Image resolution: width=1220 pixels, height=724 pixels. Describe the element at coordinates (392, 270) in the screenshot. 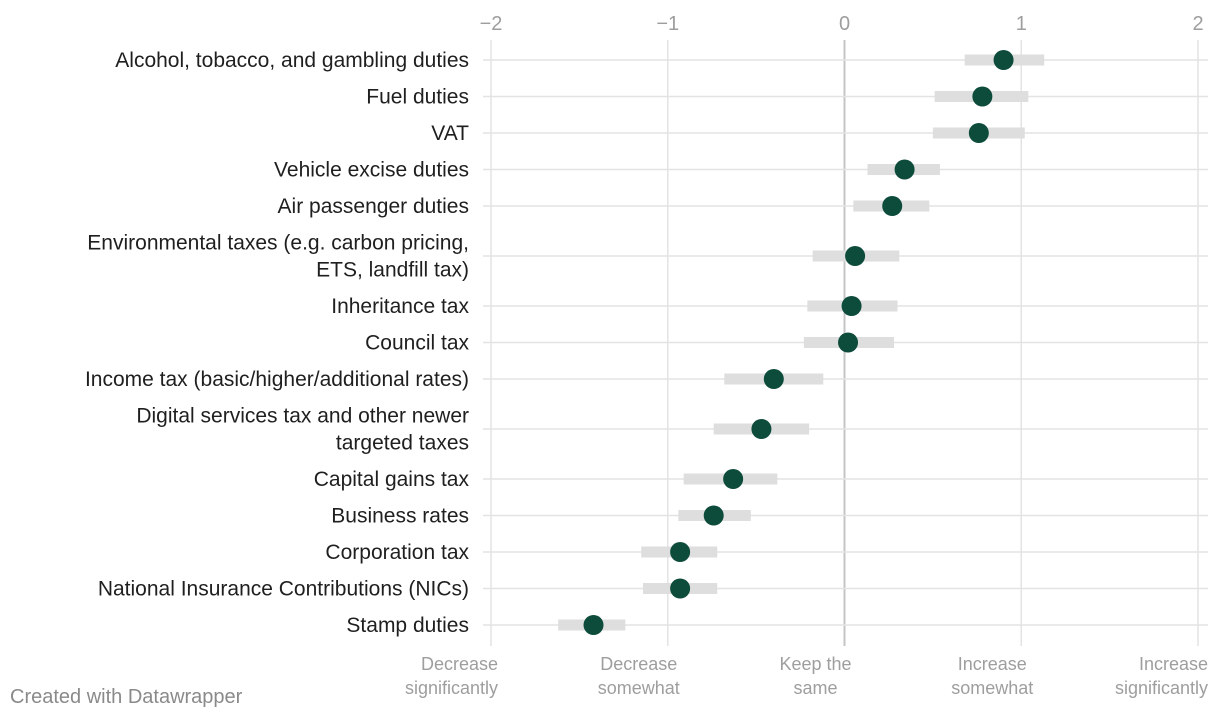

I see `category-label: ETS, landfill tax)` at that location.